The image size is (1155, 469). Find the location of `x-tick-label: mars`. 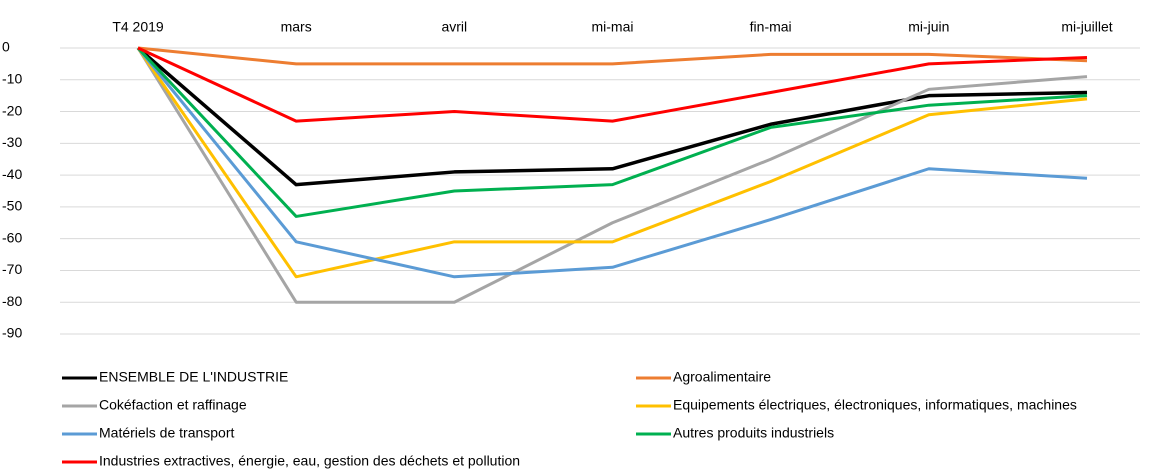

x-tick-label: mars is located at coordinates (296, 27).